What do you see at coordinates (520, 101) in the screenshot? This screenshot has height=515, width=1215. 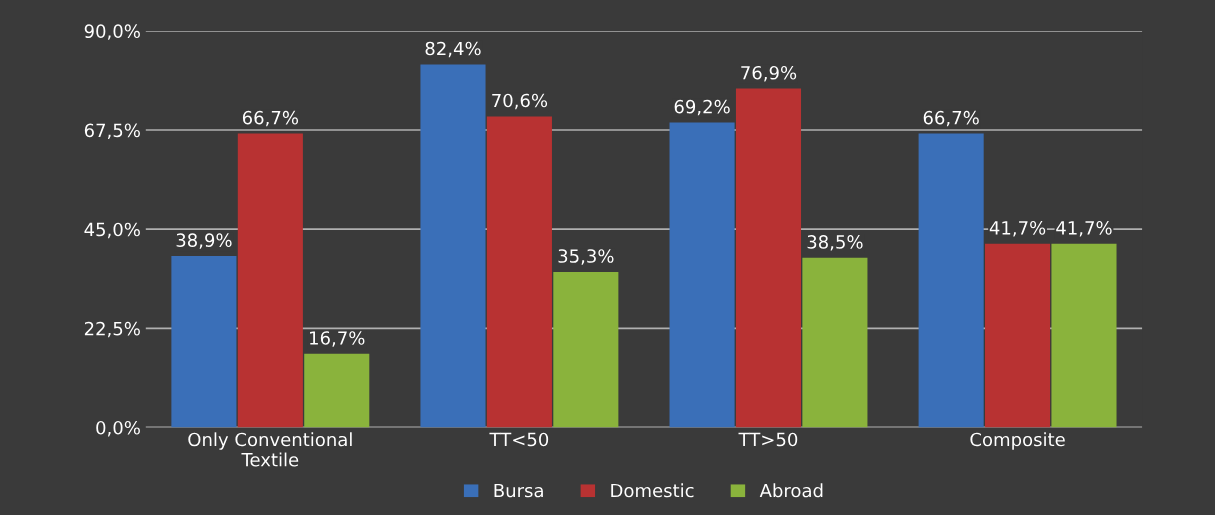 I see `data-label: 70,6%` at bounding box center [520, 101].